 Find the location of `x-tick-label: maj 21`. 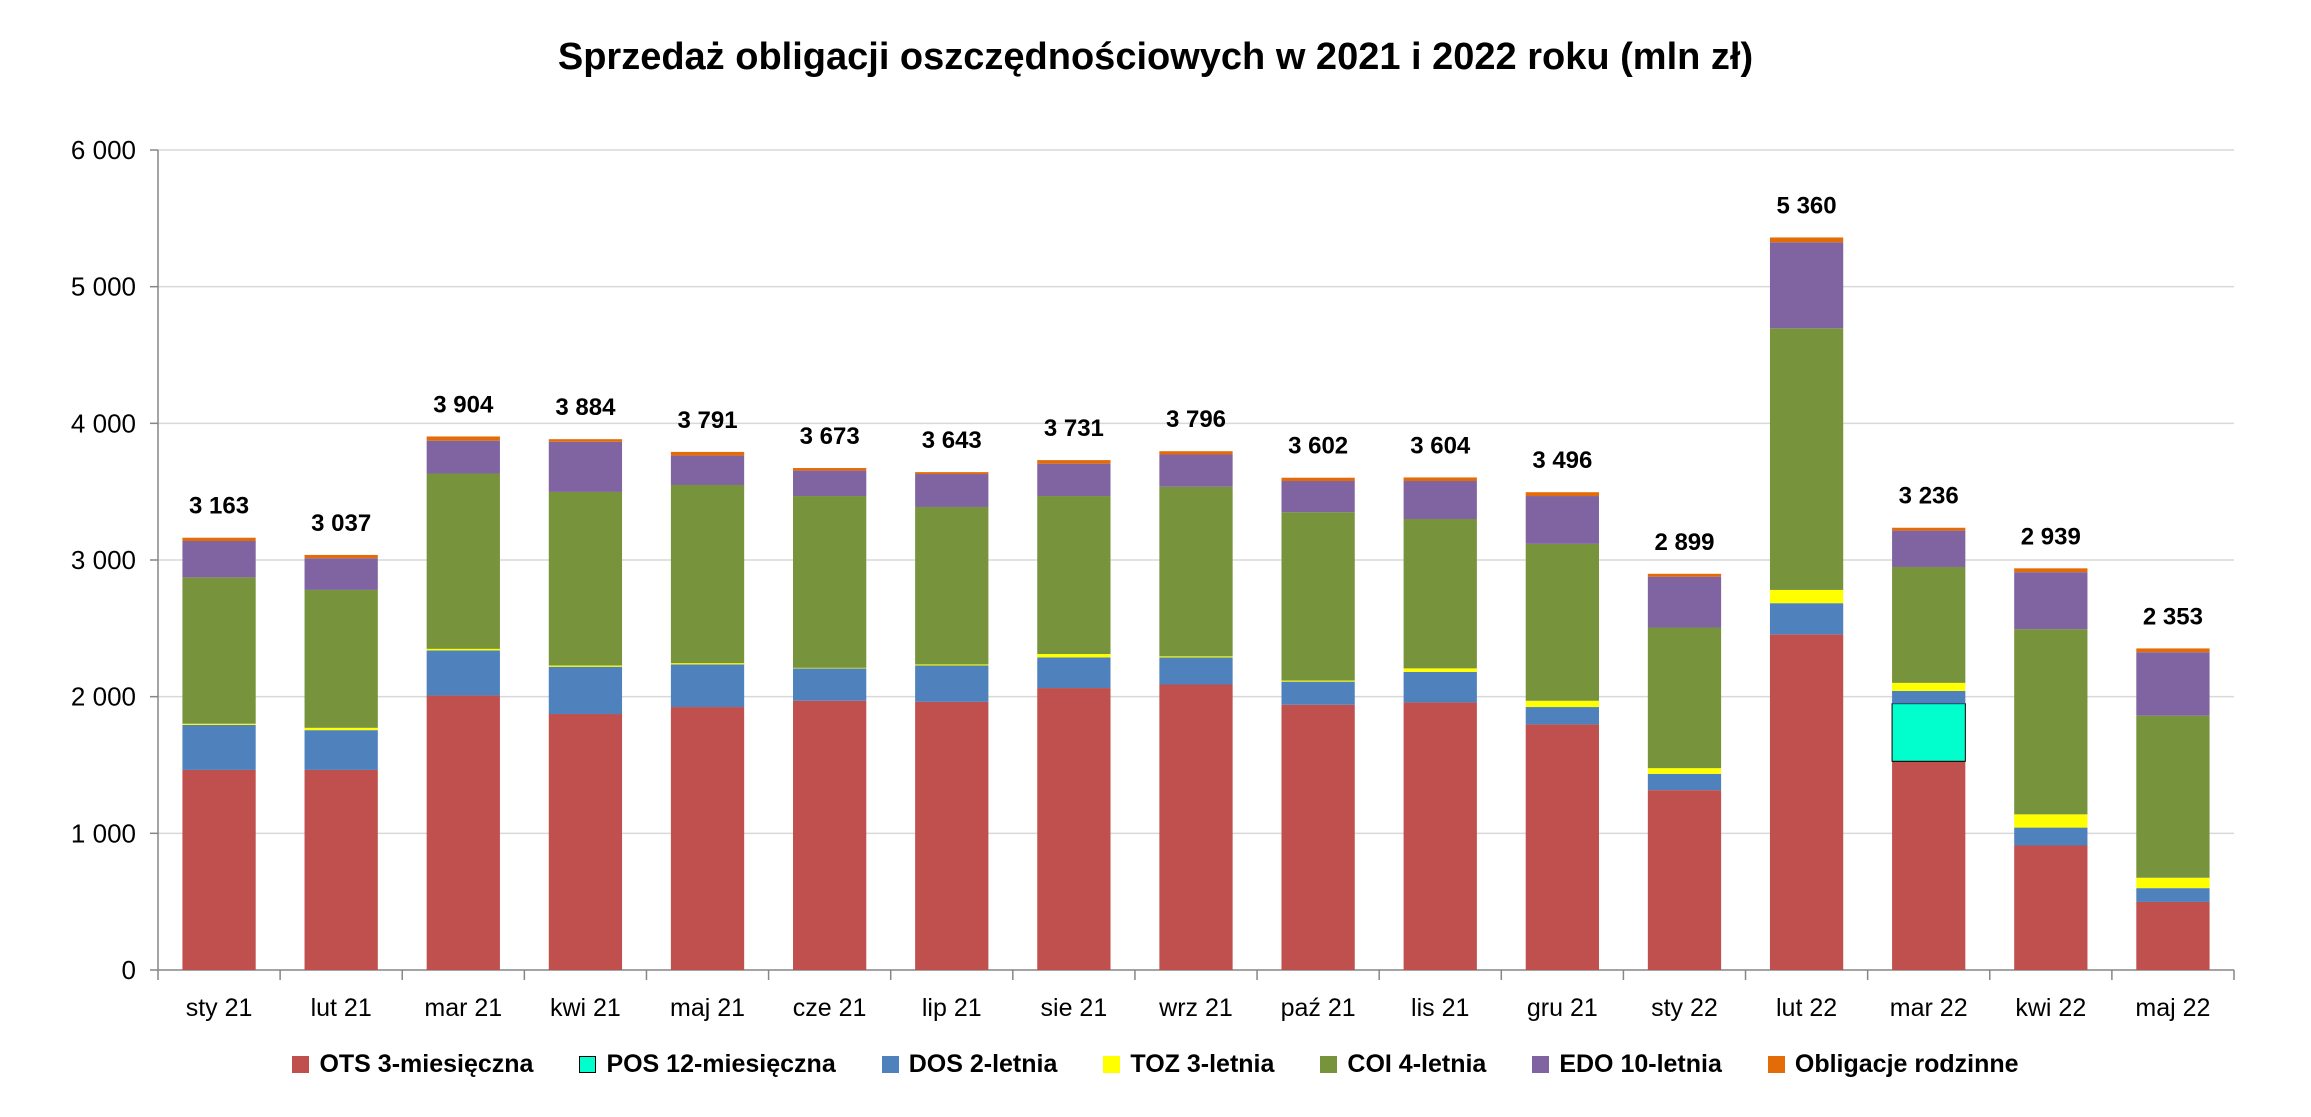

x-tick-label: maj 21 is located at coordinates (707, 1008).